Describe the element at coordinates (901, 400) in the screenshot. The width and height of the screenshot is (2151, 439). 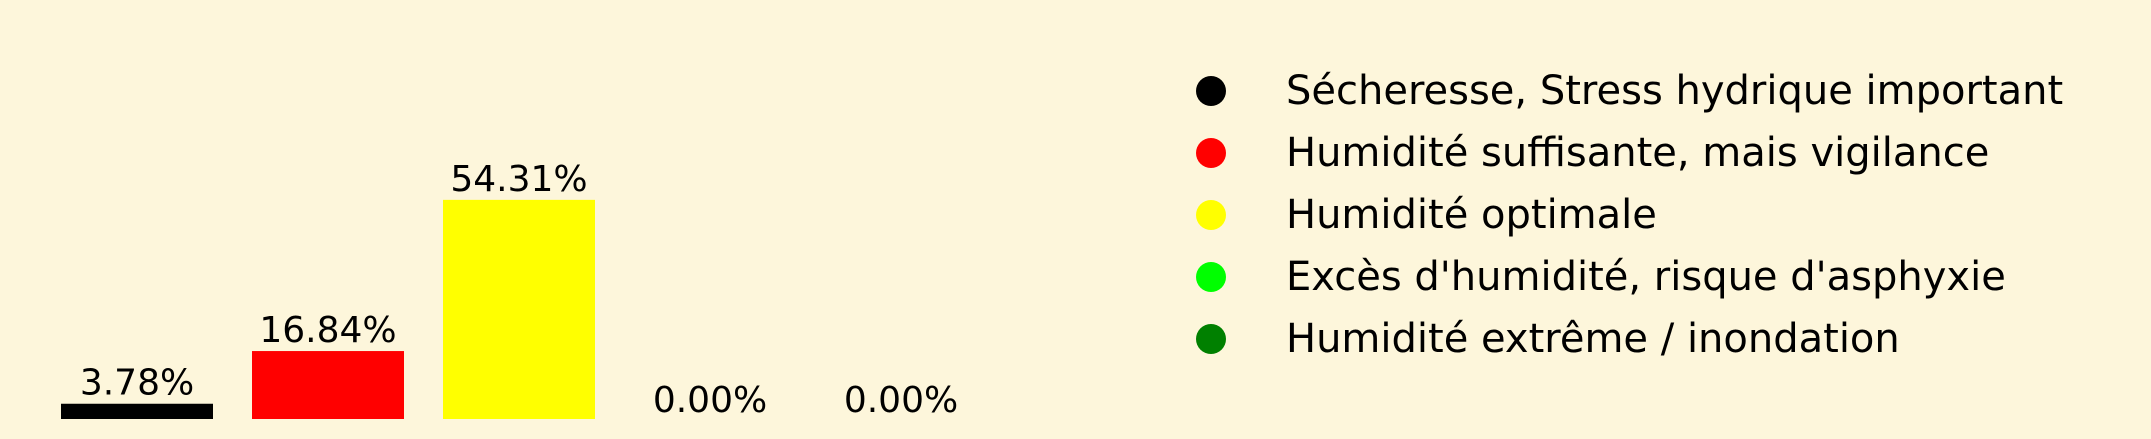
I see `bar-value-label-5: 0.00%` at that location.